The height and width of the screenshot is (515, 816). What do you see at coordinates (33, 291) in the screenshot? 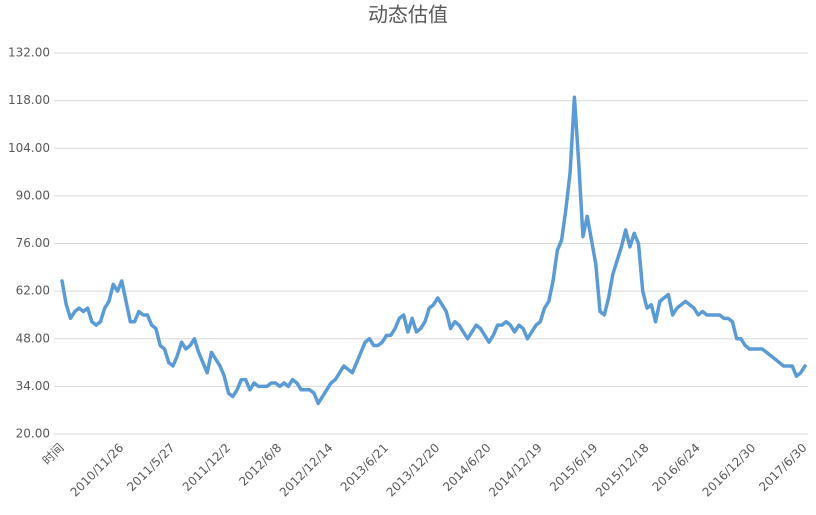
I see `y-tick-label: 62.00` at bounding box center [33, 291].